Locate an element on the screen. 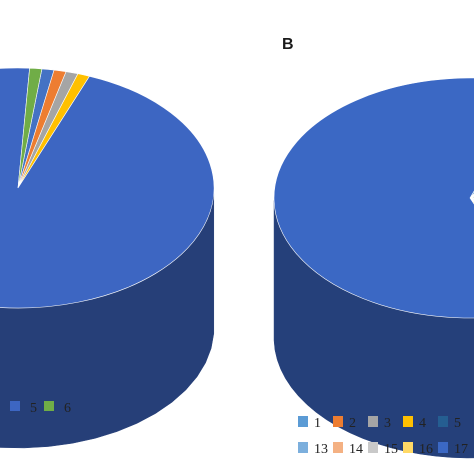 The height and width of the screenshot is (474, 474). legend-b-label-14: 14 is located at coordinates (356, 449).